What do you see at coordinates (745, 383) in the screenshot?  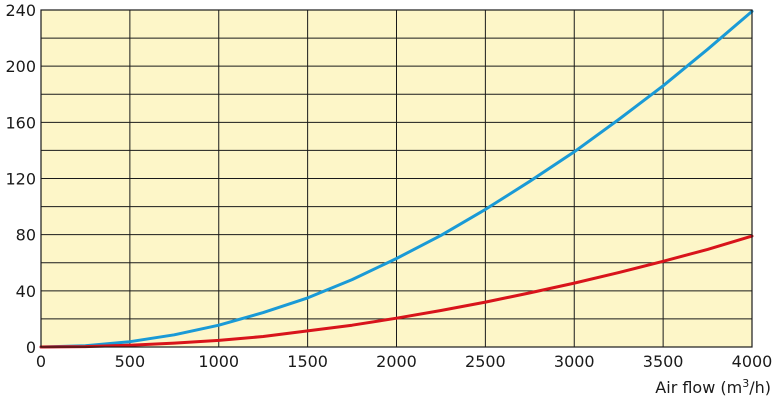 I see `x-axis-title-superscript: 3` at bounding box center [745, 383].